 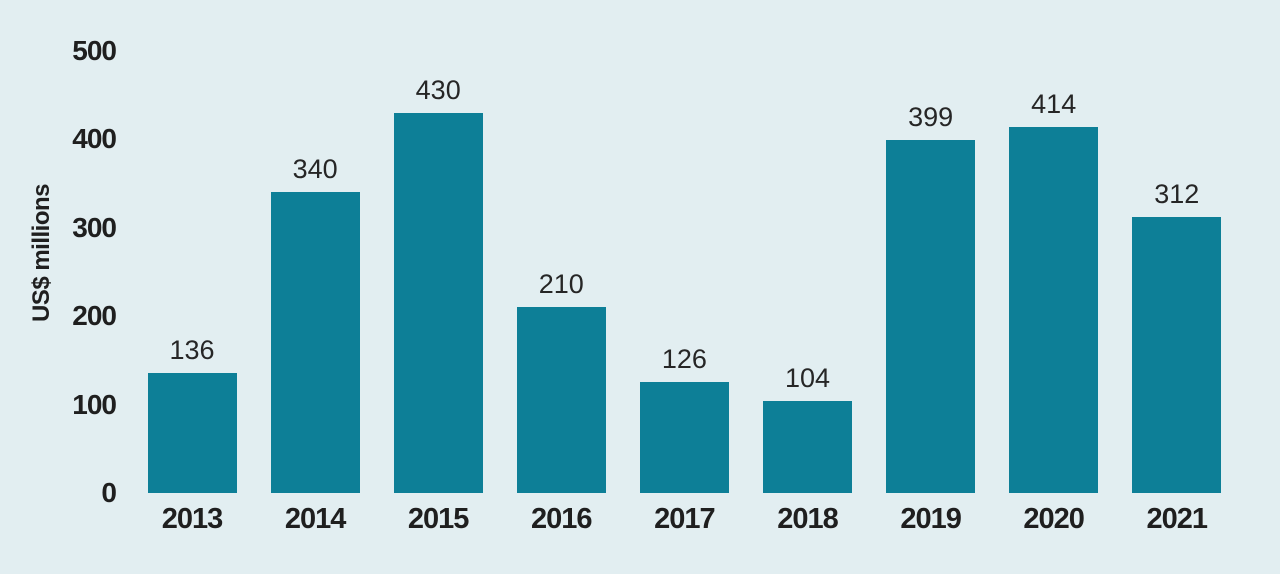 I want to click on y-axis-tick-label: 300, so click(x=94, y=227).